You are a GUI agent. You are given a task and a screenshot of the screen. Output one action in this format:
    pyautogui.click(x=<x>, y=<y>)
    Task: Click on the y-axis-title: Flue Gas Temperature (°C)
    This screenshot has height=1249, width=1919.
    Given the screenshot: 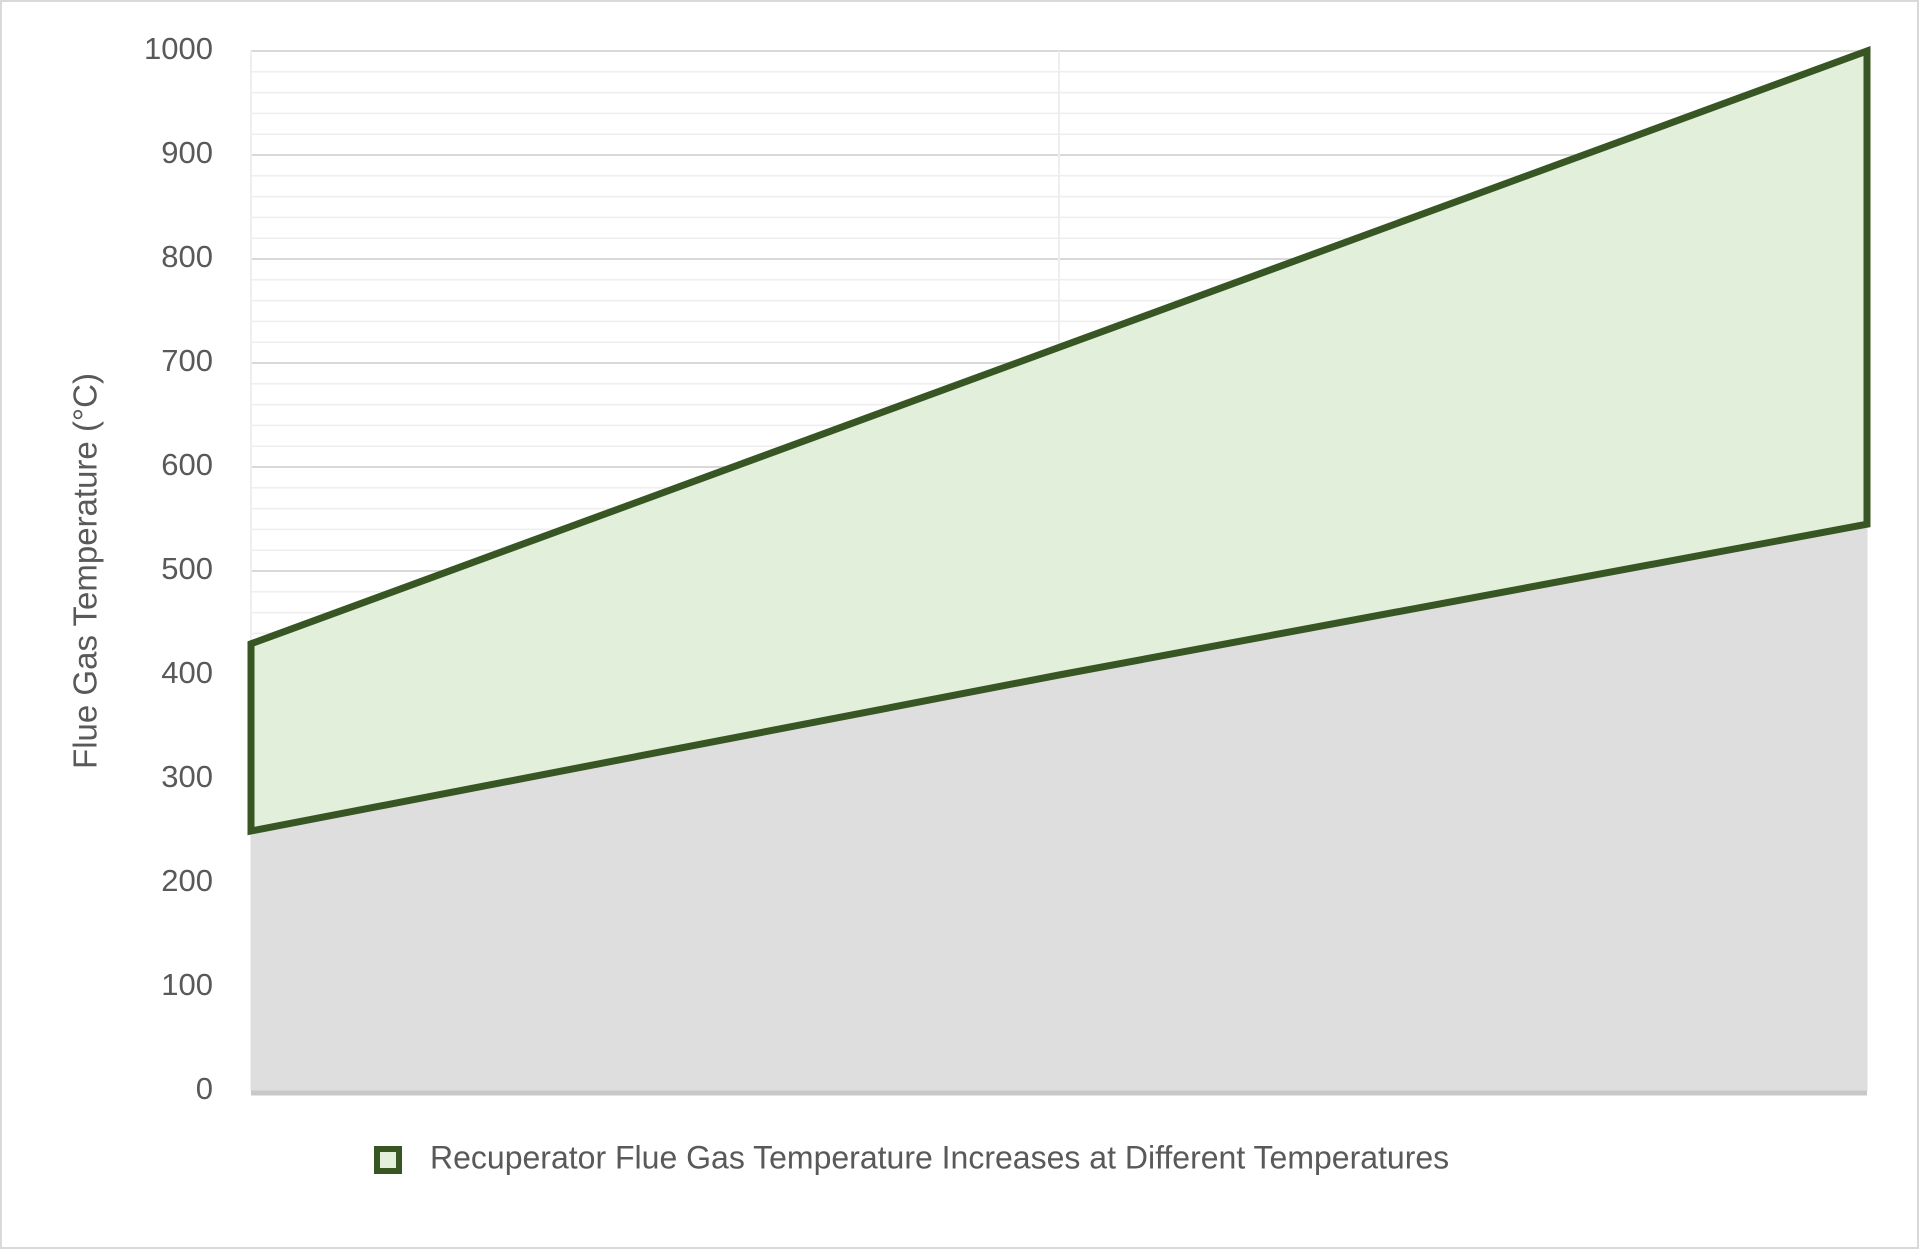 What is the action you would take?
    pyautogui.click(x=85, y=571)
    